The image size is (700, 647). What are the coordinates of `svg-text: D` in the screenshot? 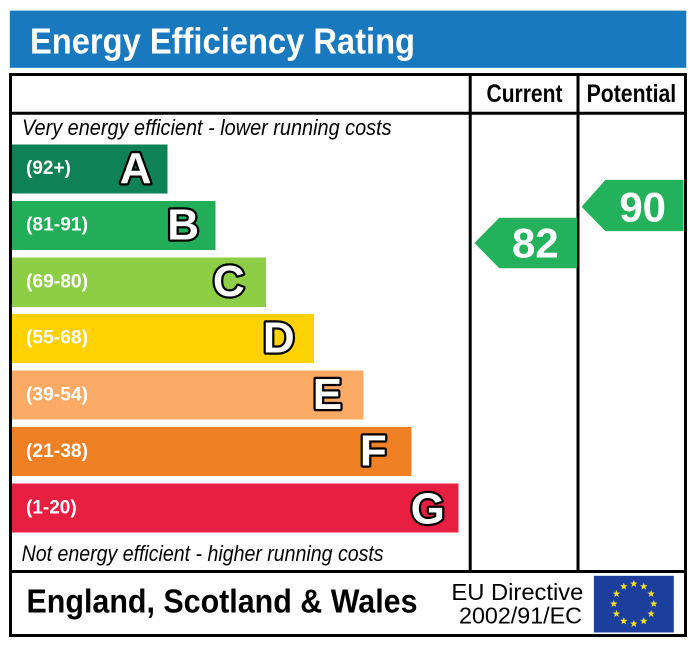 It's located at (279, 337).